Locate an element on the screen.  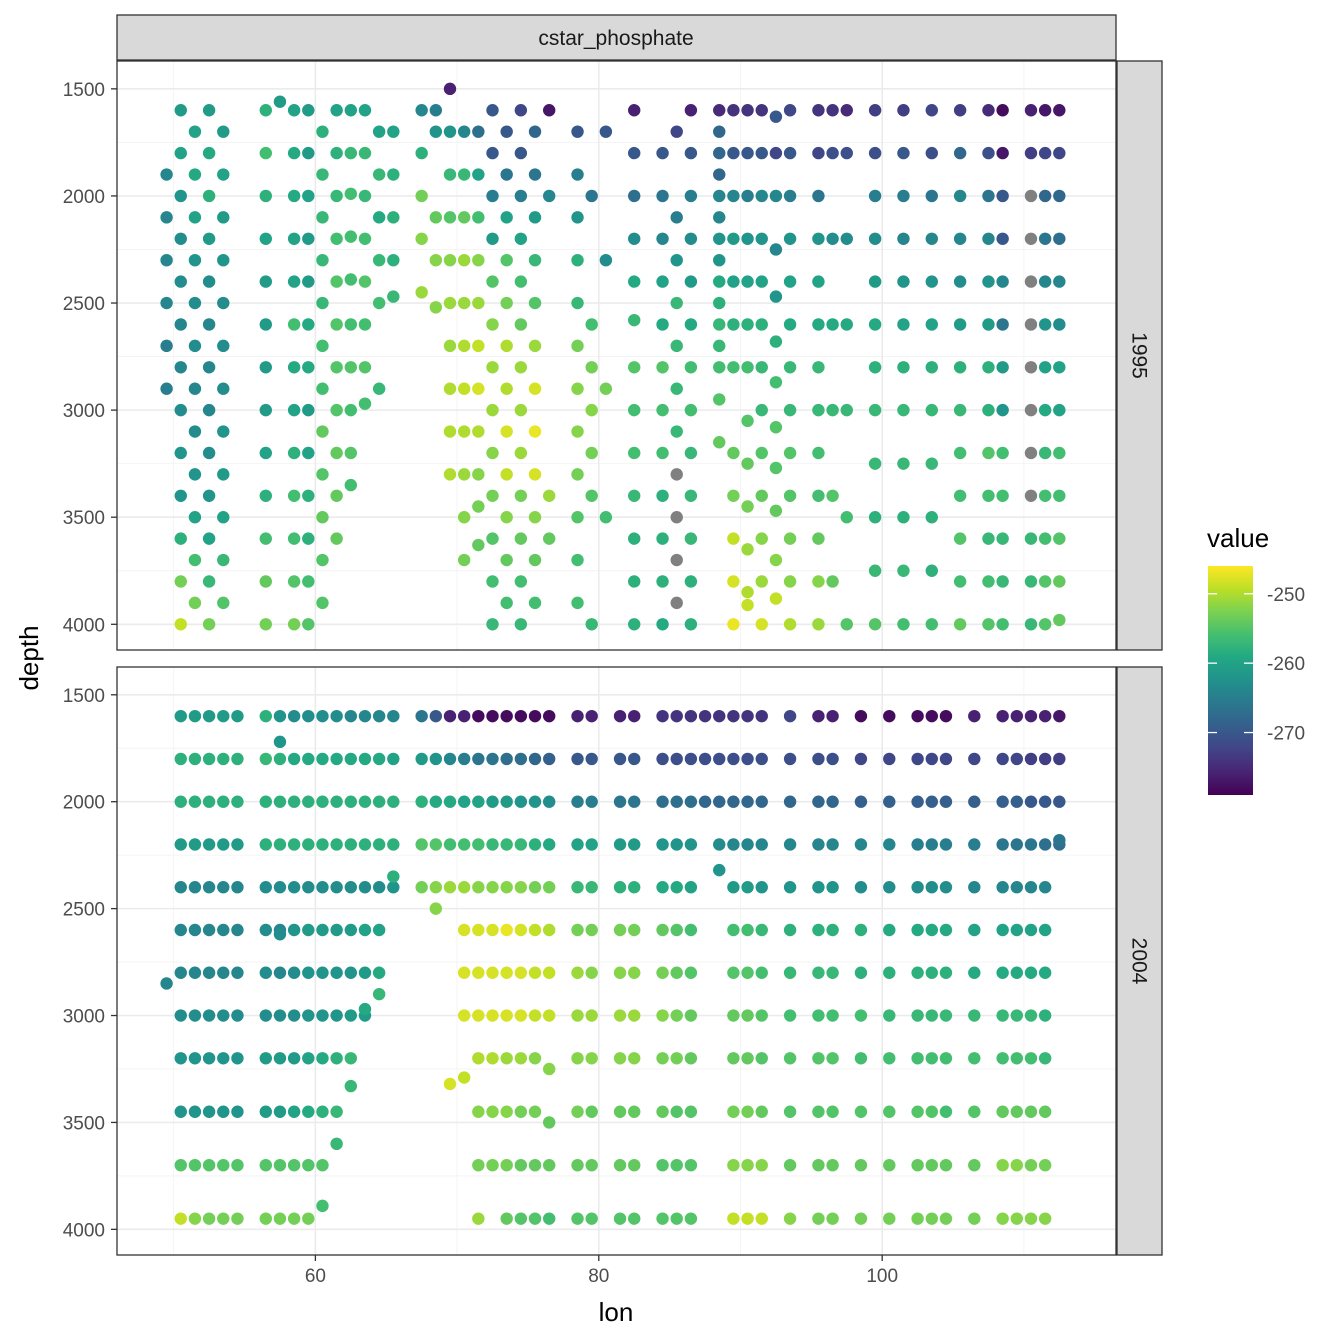
y-tick-label: 2500 is located at coordinates (84, 910).